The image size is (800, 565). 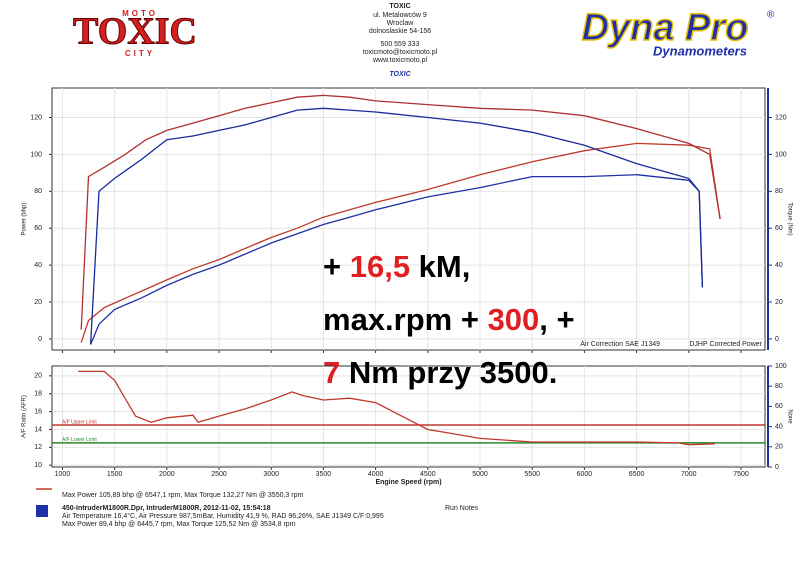 I want to click on y-tick-label: 16, so click(x=38, y=411).